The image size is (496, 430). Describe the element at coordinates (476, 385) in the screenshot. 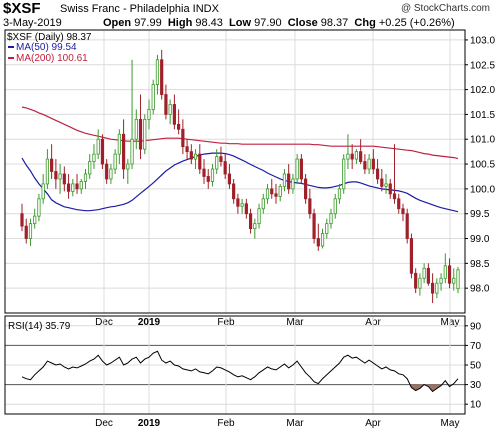

I see `rsi-y-tick-label: 30` at that location.